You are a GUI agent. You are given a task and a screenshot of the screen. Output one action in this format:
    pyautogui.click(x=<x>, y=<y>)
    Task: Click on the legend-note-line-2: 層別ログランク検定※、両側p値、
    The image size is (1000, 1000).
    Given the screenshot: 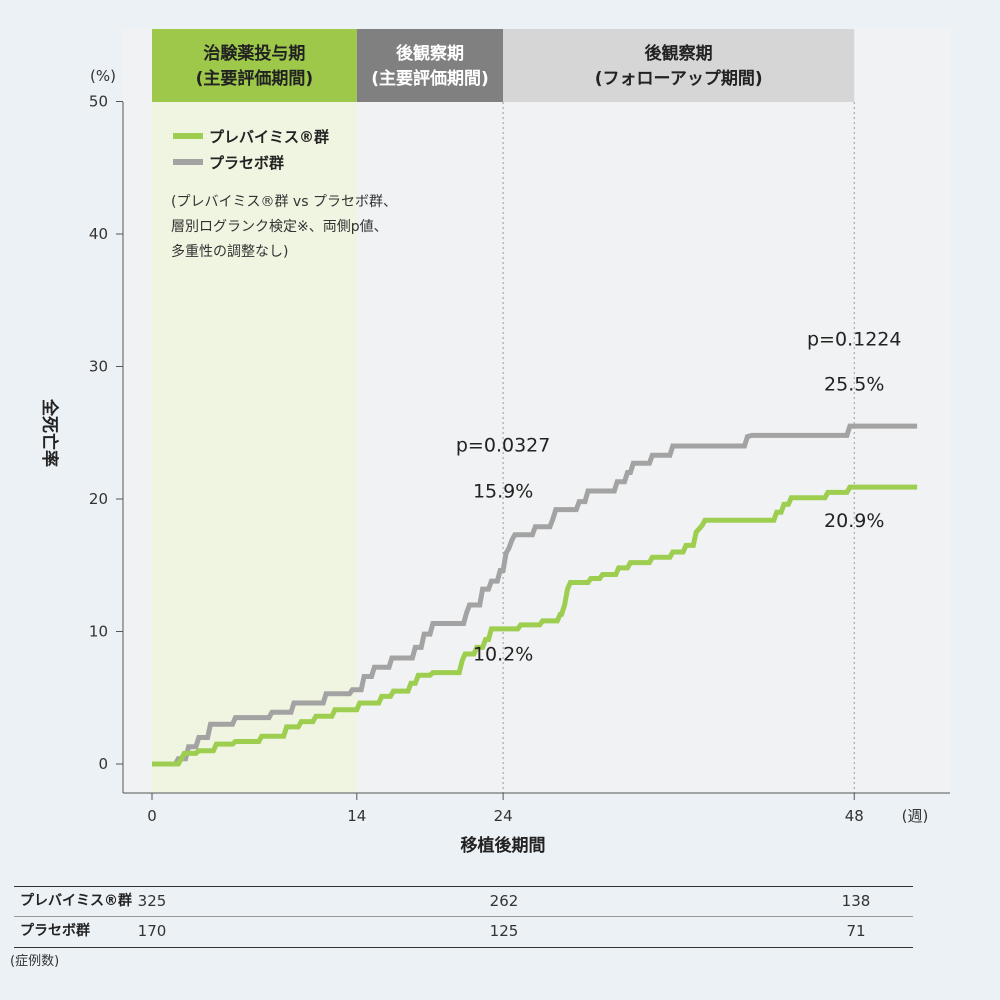 What is the action you would take?
    pyautogui.click(x=279, y=227)
    